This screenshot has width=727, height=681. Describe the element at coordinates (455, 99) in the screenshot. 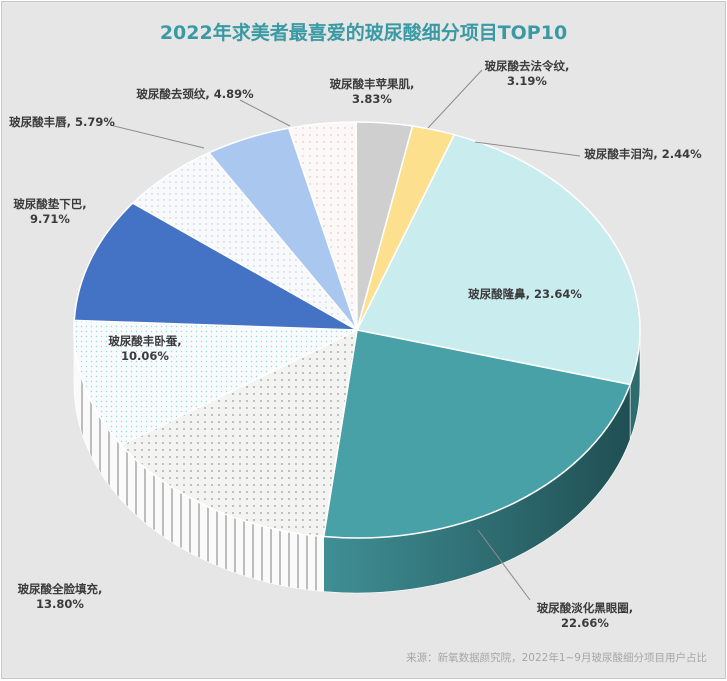

I see `leader-line-nasolabial` at that location.